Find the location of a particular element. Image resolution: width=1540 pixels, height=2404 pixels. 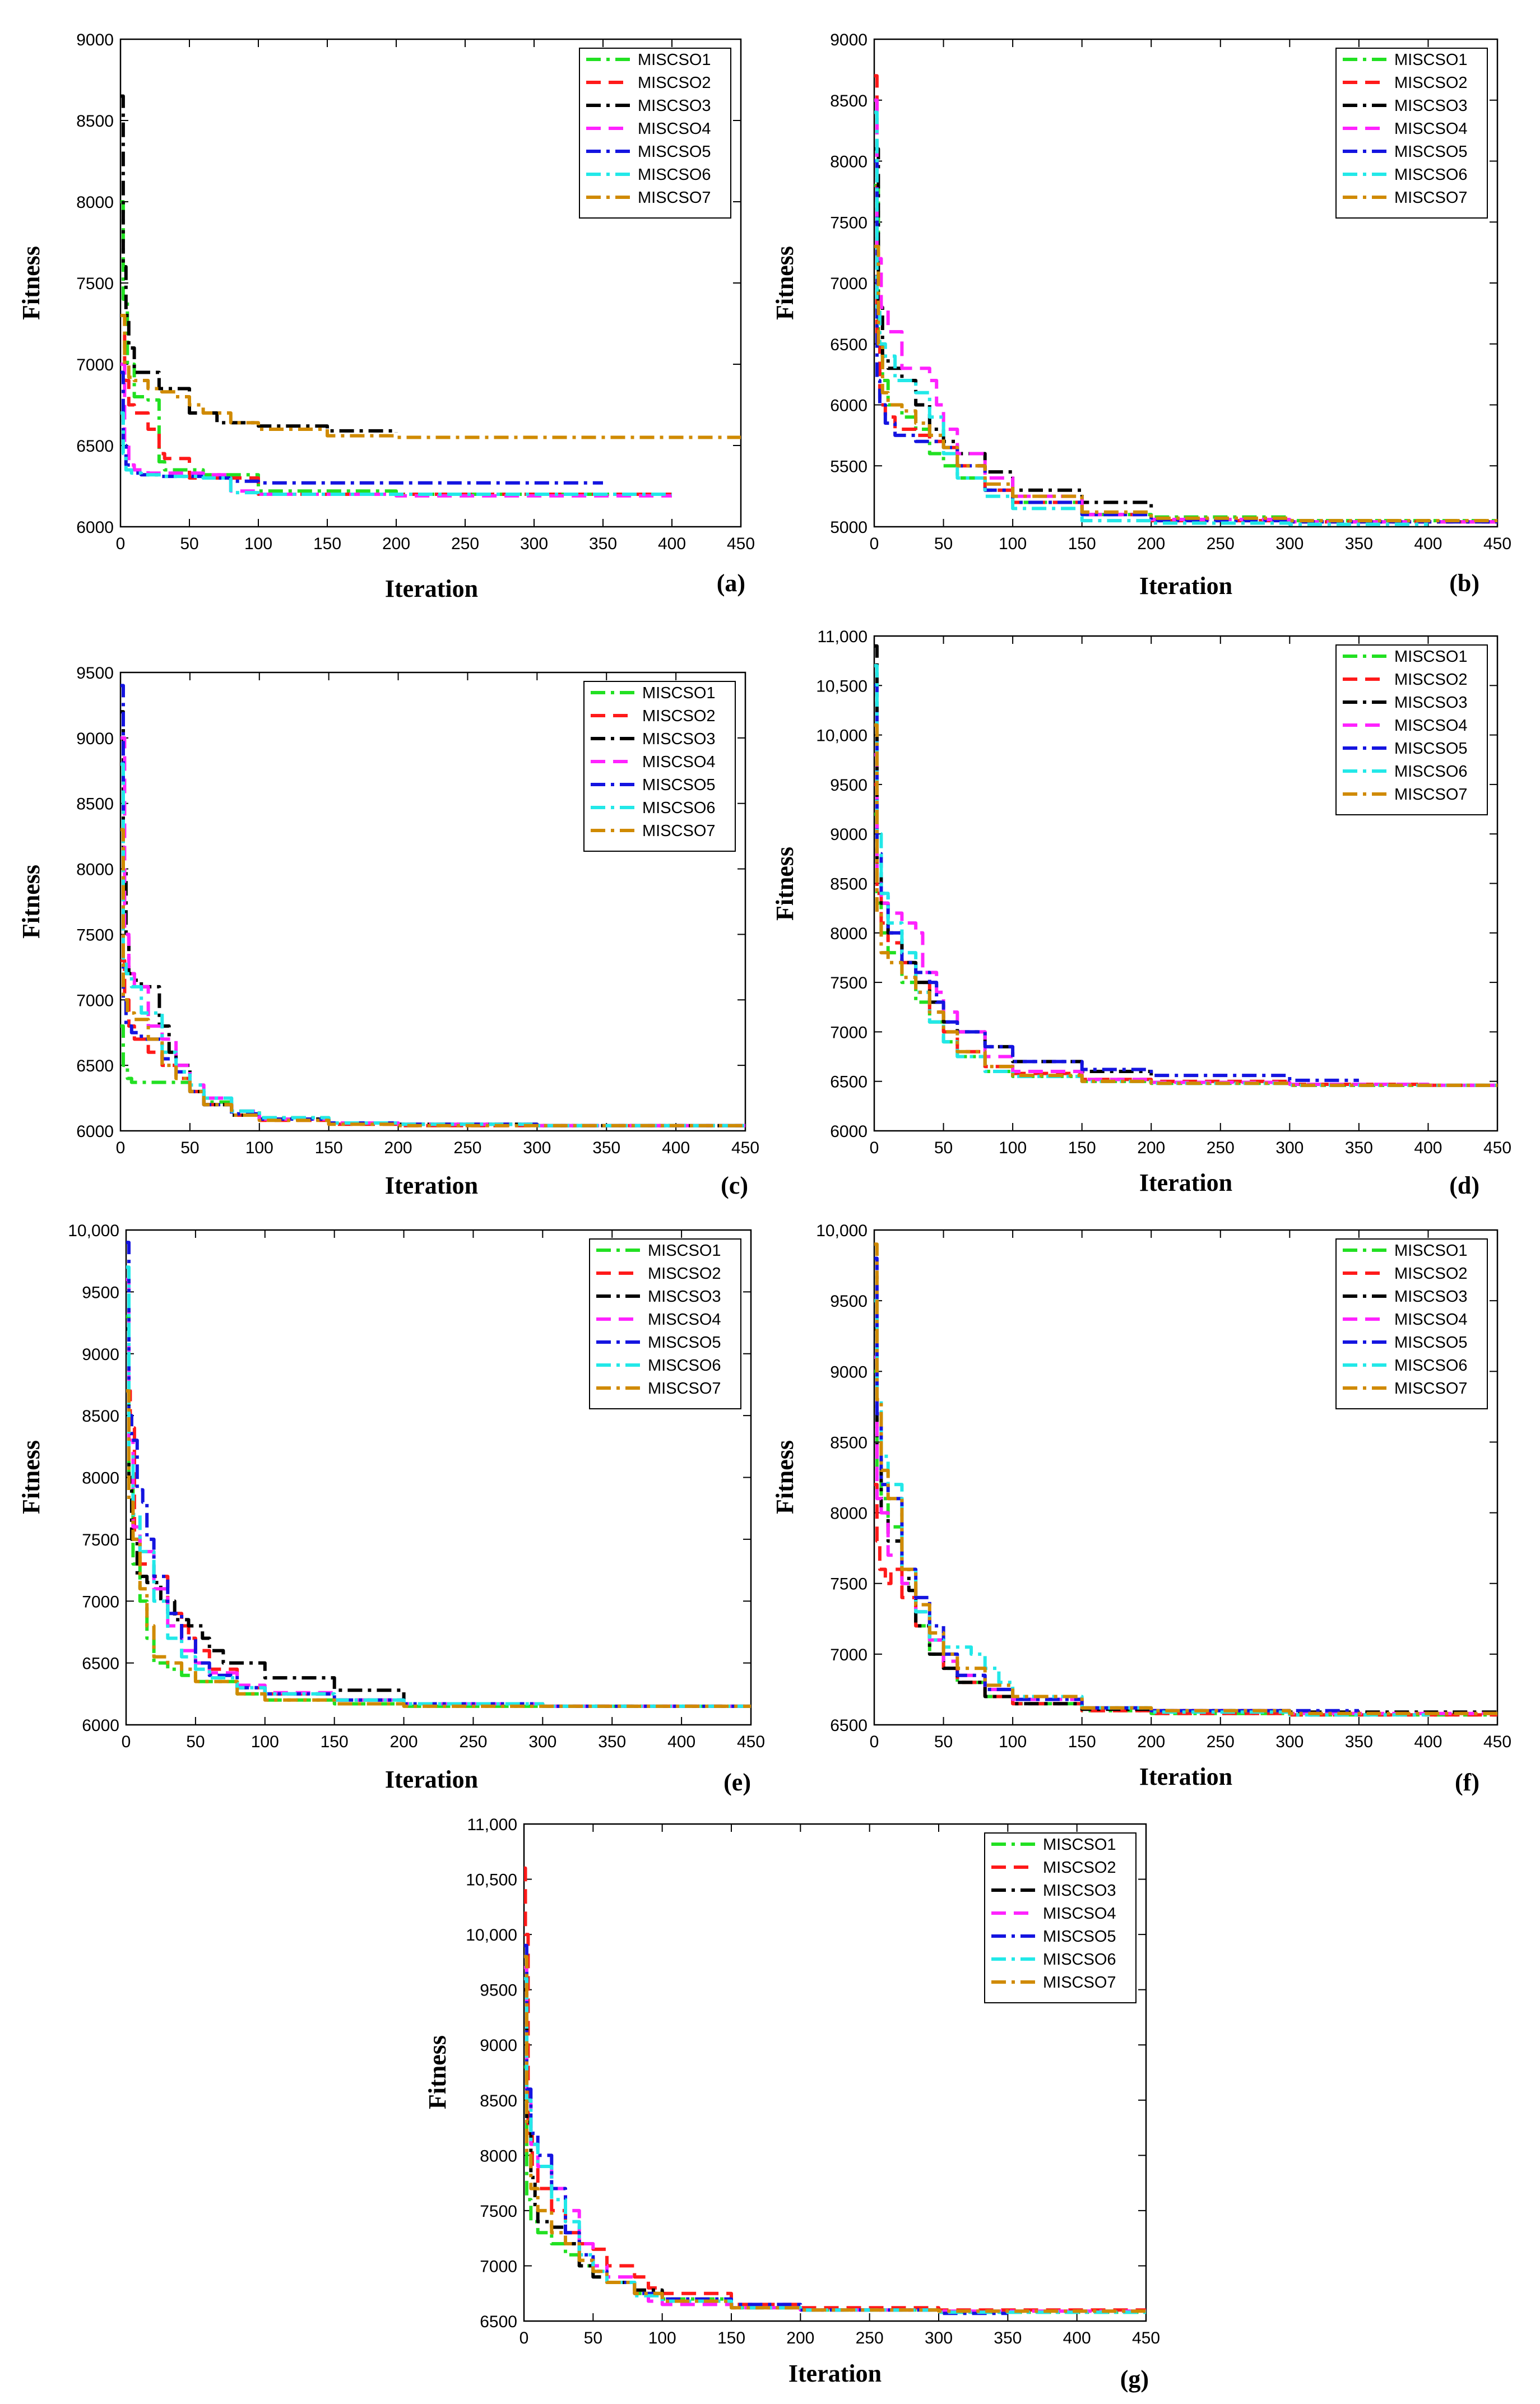

series-line-miscso5 is located at coordinates (362, 427).